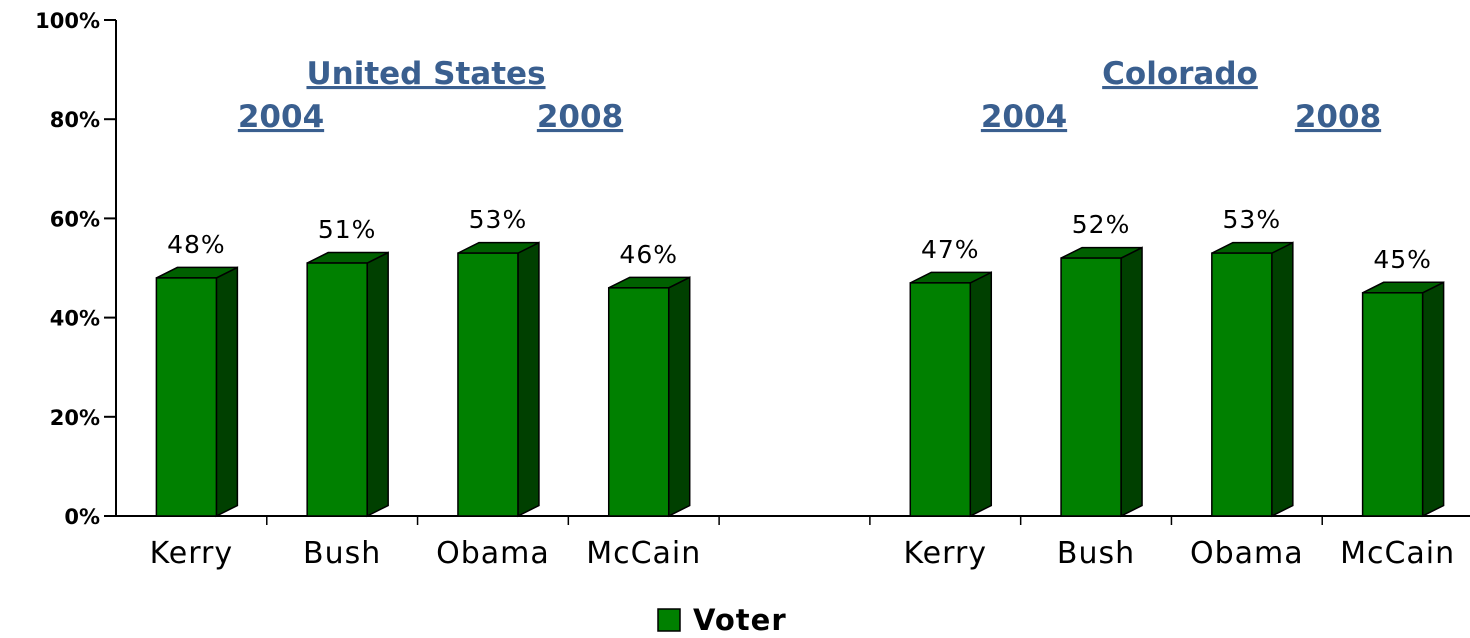  Describe the element at coordinates (75, 319) in the screenshot. I see `y-tick-label: 40%` at that location.